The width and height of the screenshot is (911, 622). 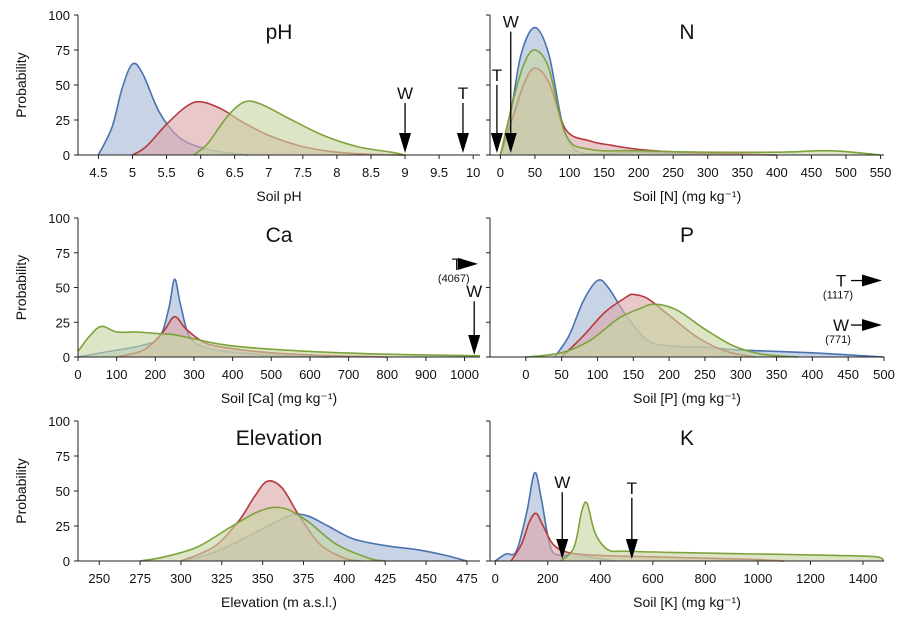 I want to click on x-tick-label: 10, so click(x=473, y=172).